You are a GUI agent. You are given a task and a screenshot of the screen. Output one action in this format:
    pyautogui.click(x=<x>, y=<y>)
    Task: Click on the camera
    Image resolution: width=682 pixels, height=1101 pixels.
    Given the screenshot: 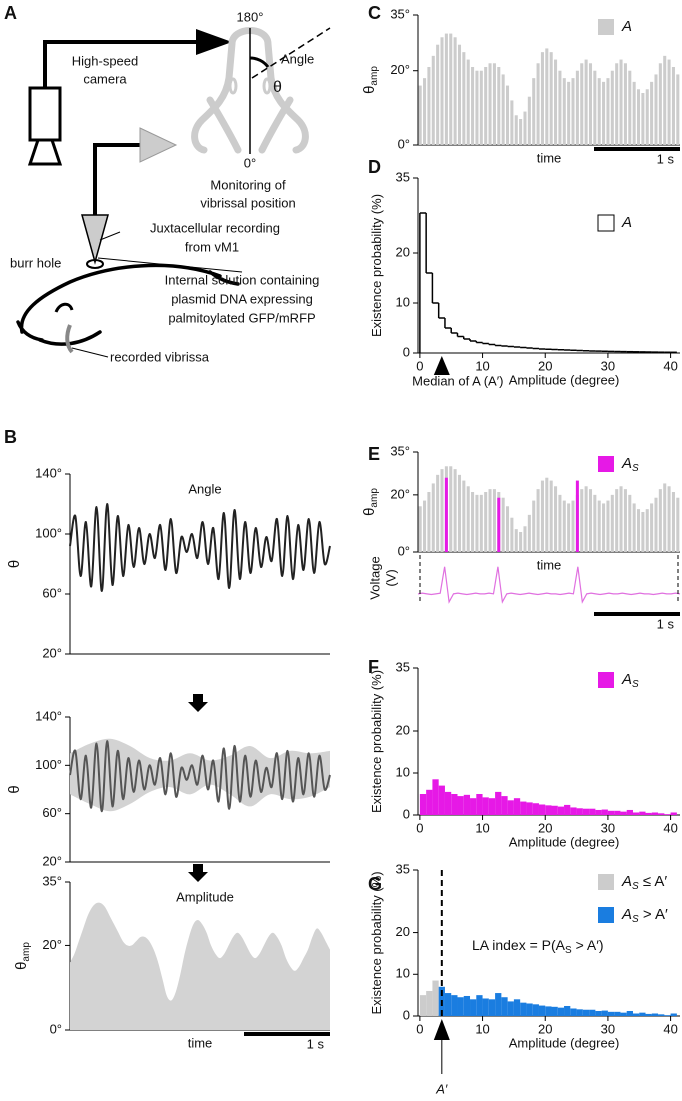 What is the action you would take?
    pyautogui.click(x=45, y=114)
    